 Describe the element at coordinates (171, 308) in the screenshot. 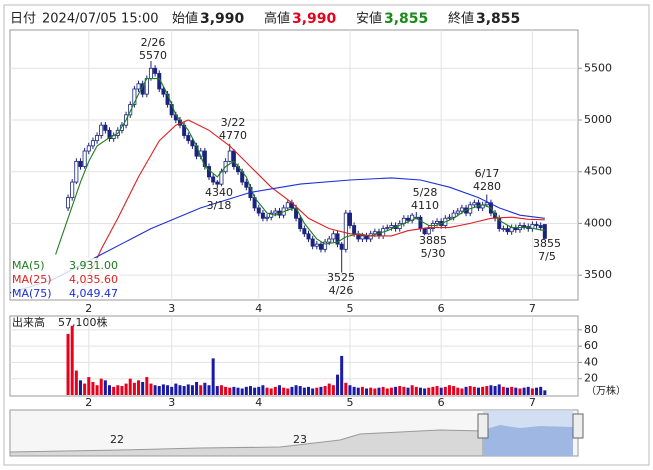

I see `x-tick-label: 3` at that location.